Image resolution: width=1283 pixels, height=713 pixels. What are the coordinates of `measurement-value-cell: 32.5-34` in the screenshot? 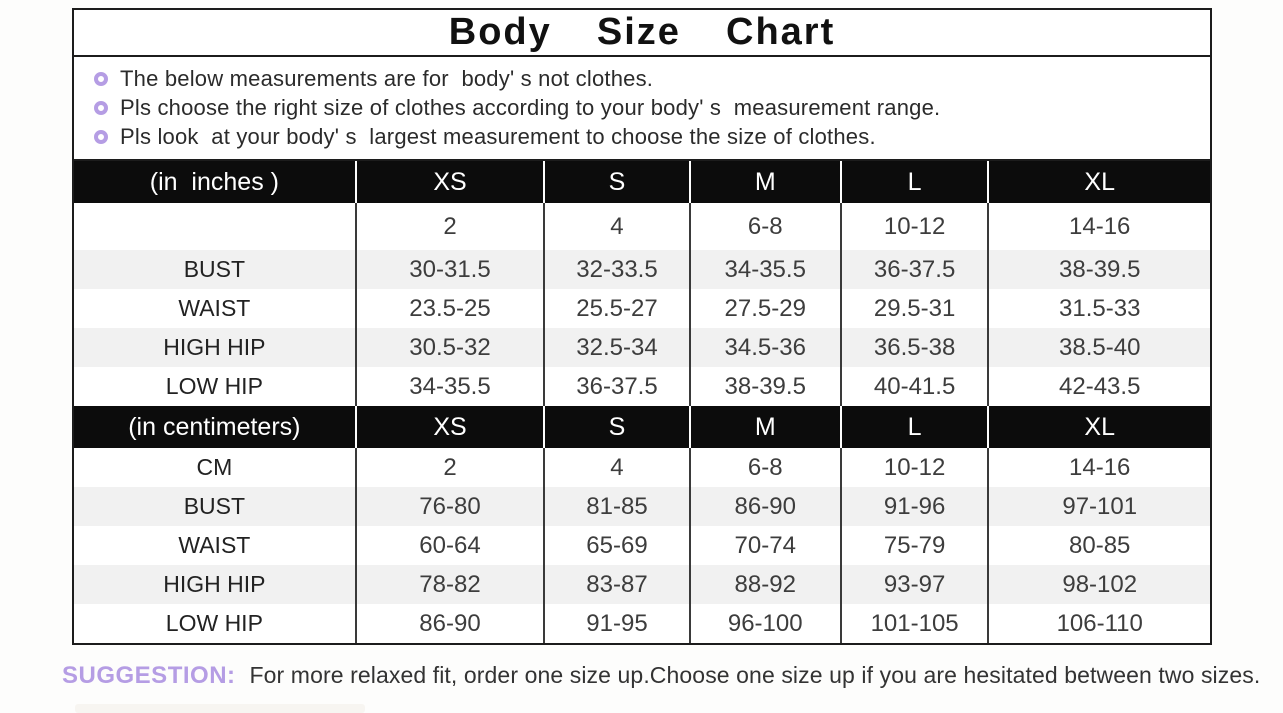 It's located at (616, 347).